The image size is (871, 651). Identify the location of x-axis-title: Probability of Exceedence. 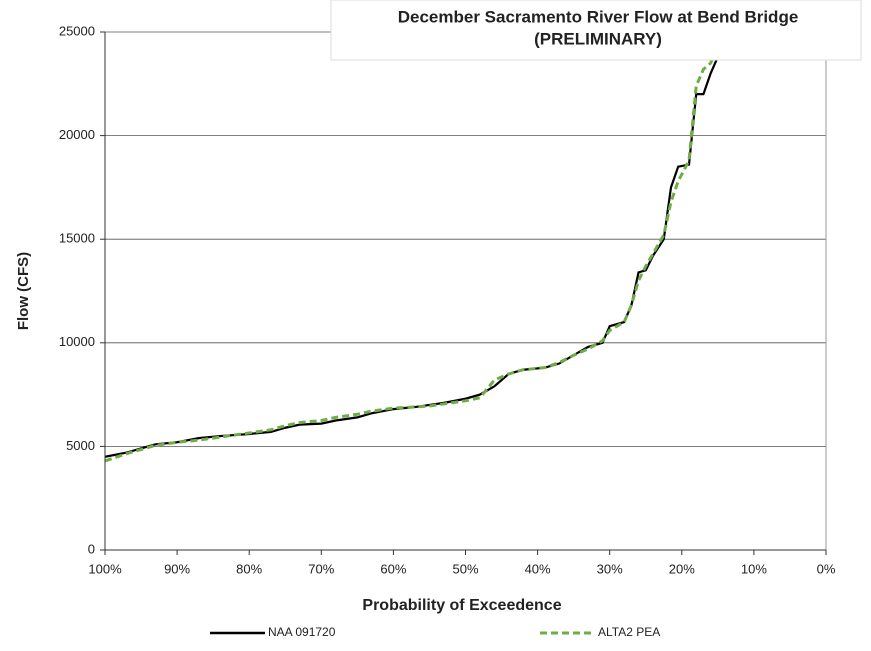
(461, 605).